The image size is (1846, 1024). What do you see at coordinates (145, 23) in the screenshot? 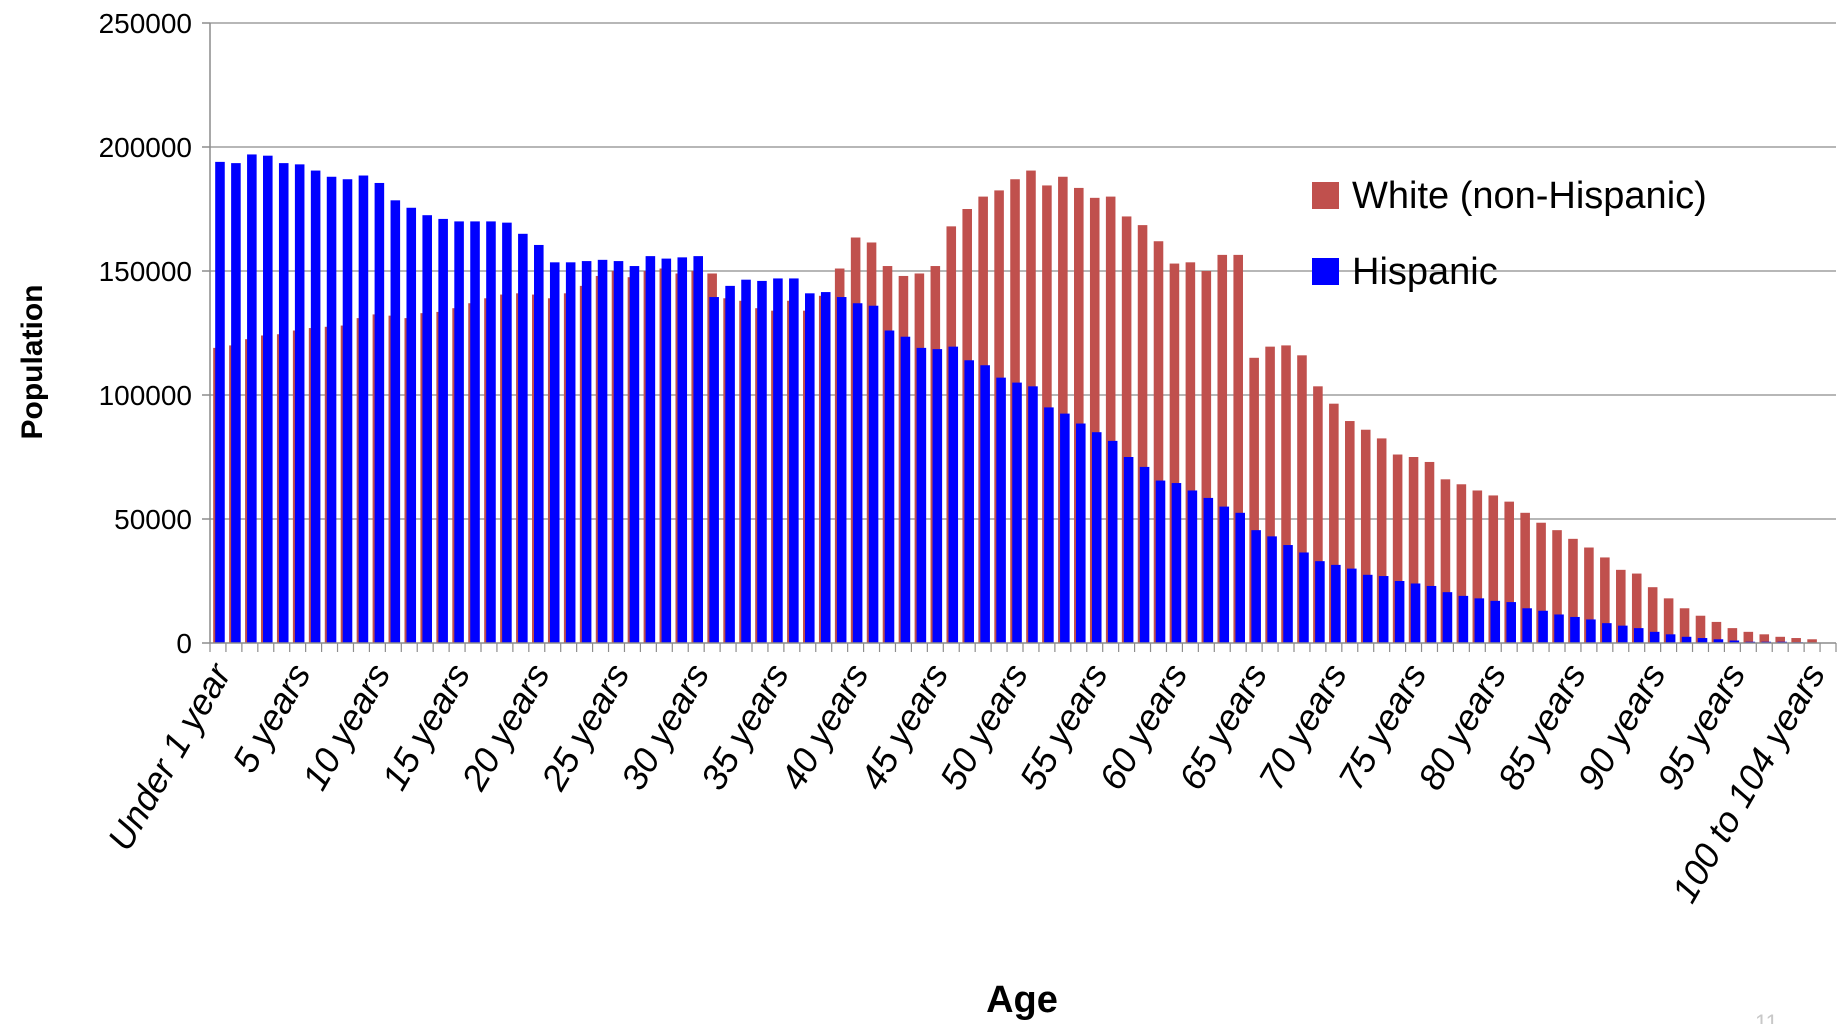
I see `y-tick-label-5: 250000` at bounding box center [145, 23].